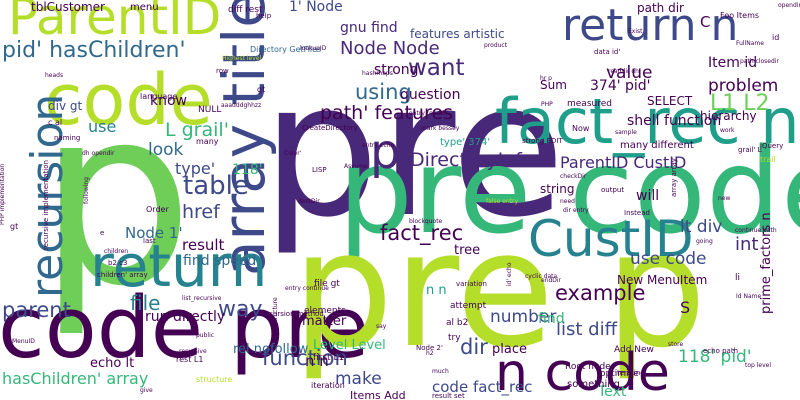  What do you see at coordinates (675, 344) in the screenshot?
I see `cloud-word: store` at bounding box center [675, 344].